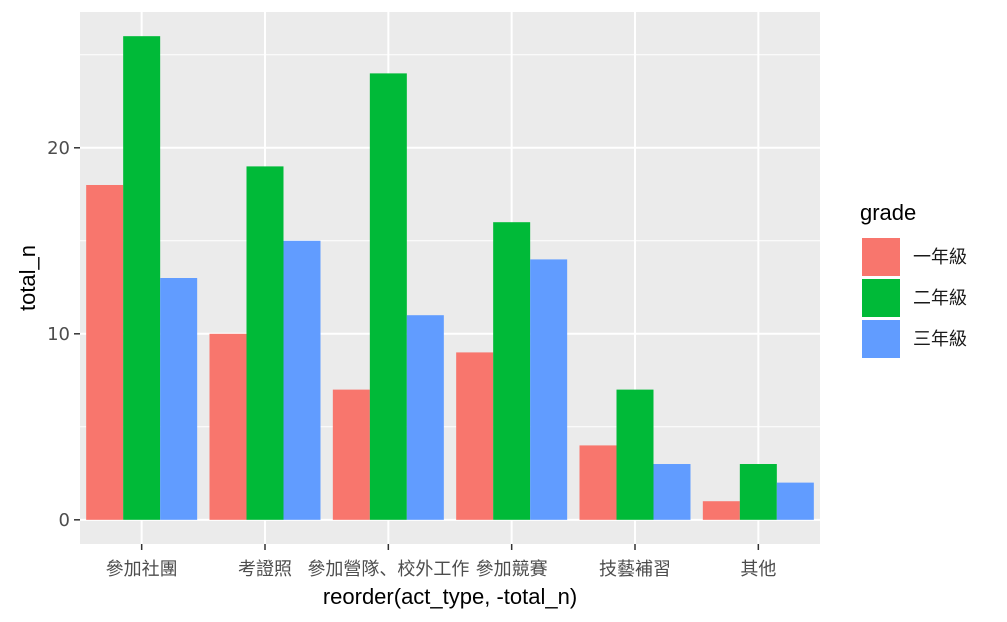 This screenshot has width=1007, height=622. I want to click on x-axis-ticks: 參加社團 考證照 參加營隊、校外工作 參加競賽 技藝補習 其他, so click(441, 562).